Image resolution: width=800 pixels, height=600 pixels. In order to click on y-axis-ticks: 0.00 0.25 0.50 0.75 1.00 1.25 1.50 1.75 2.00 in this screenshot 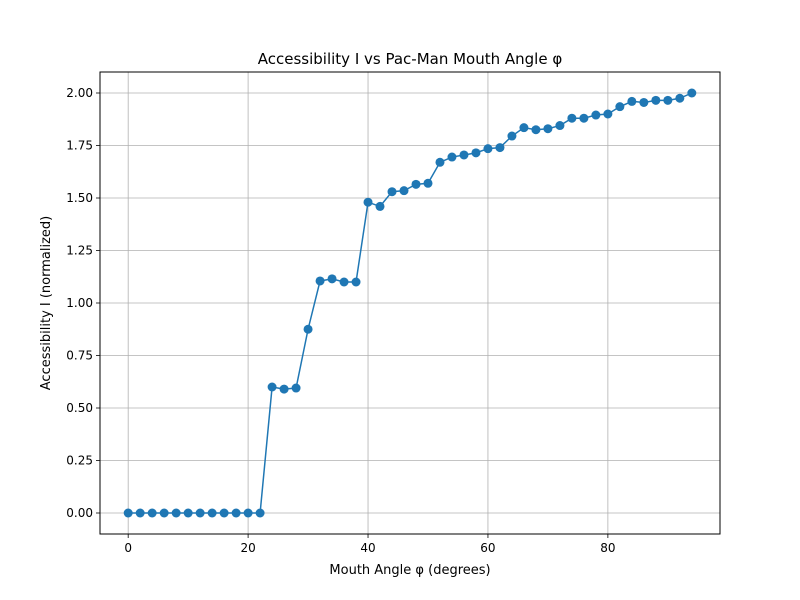, I will do `click(83, 303)`.